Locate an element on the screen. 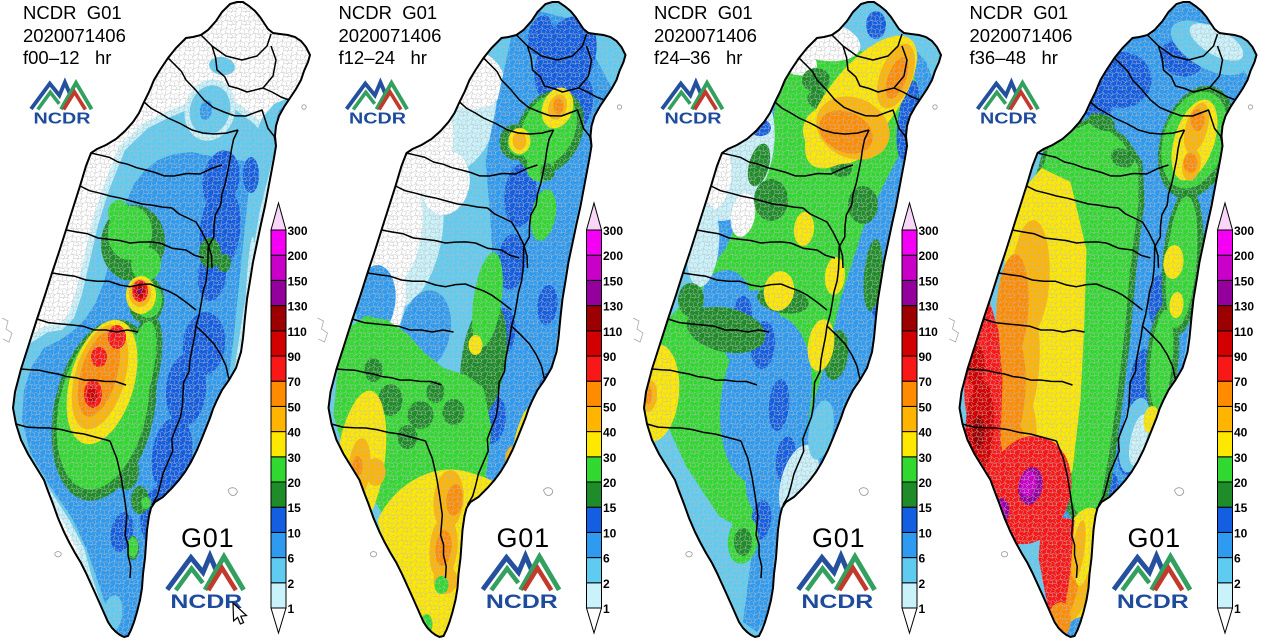  svg-text: f36–48 hr is located at coordinates (1014, 57).